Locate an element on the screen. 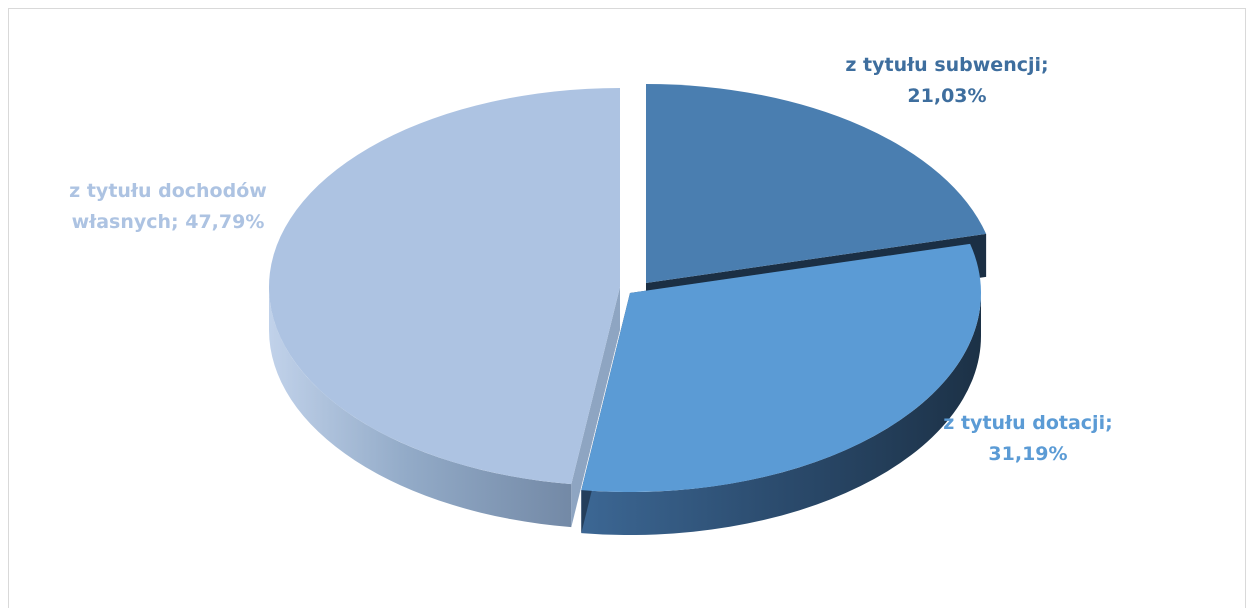 Image resolution: width=1253 pixels, height=608 pixels. slice-label-line: z tytułu subwencji; is located at coordinates (946, 65).